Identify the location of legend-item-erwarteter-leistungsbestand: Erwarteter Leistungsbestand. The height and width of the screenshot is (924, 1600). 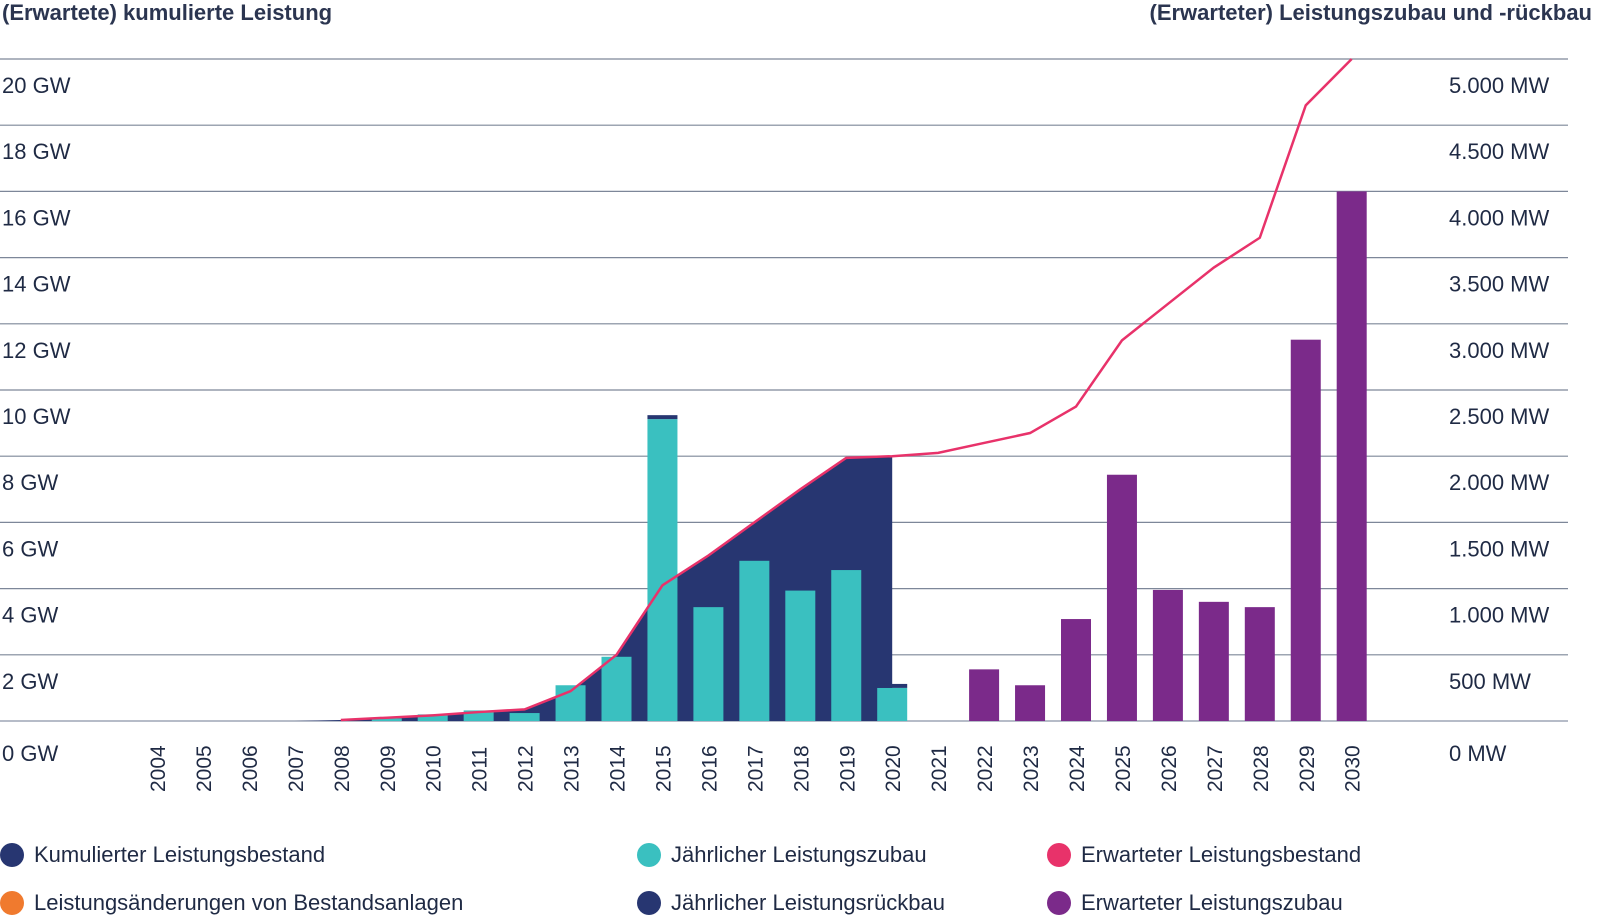
(1204, 855).